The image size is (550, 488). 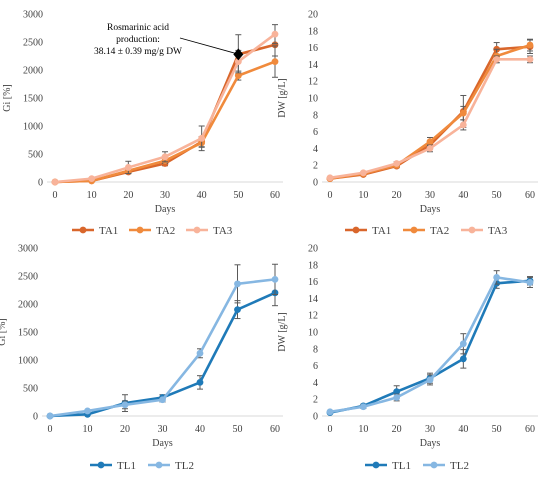 What do you see at coordinates (313, 316) in the screenshot?
I see `y-tick-label: 12` at bounding box center [313, 316].